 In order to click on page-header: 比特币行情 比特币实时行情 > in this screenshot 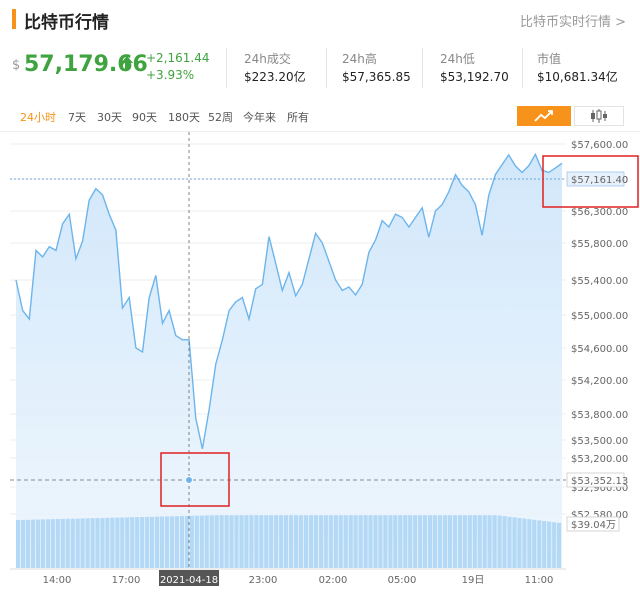, I will do `click(320, 20)`.